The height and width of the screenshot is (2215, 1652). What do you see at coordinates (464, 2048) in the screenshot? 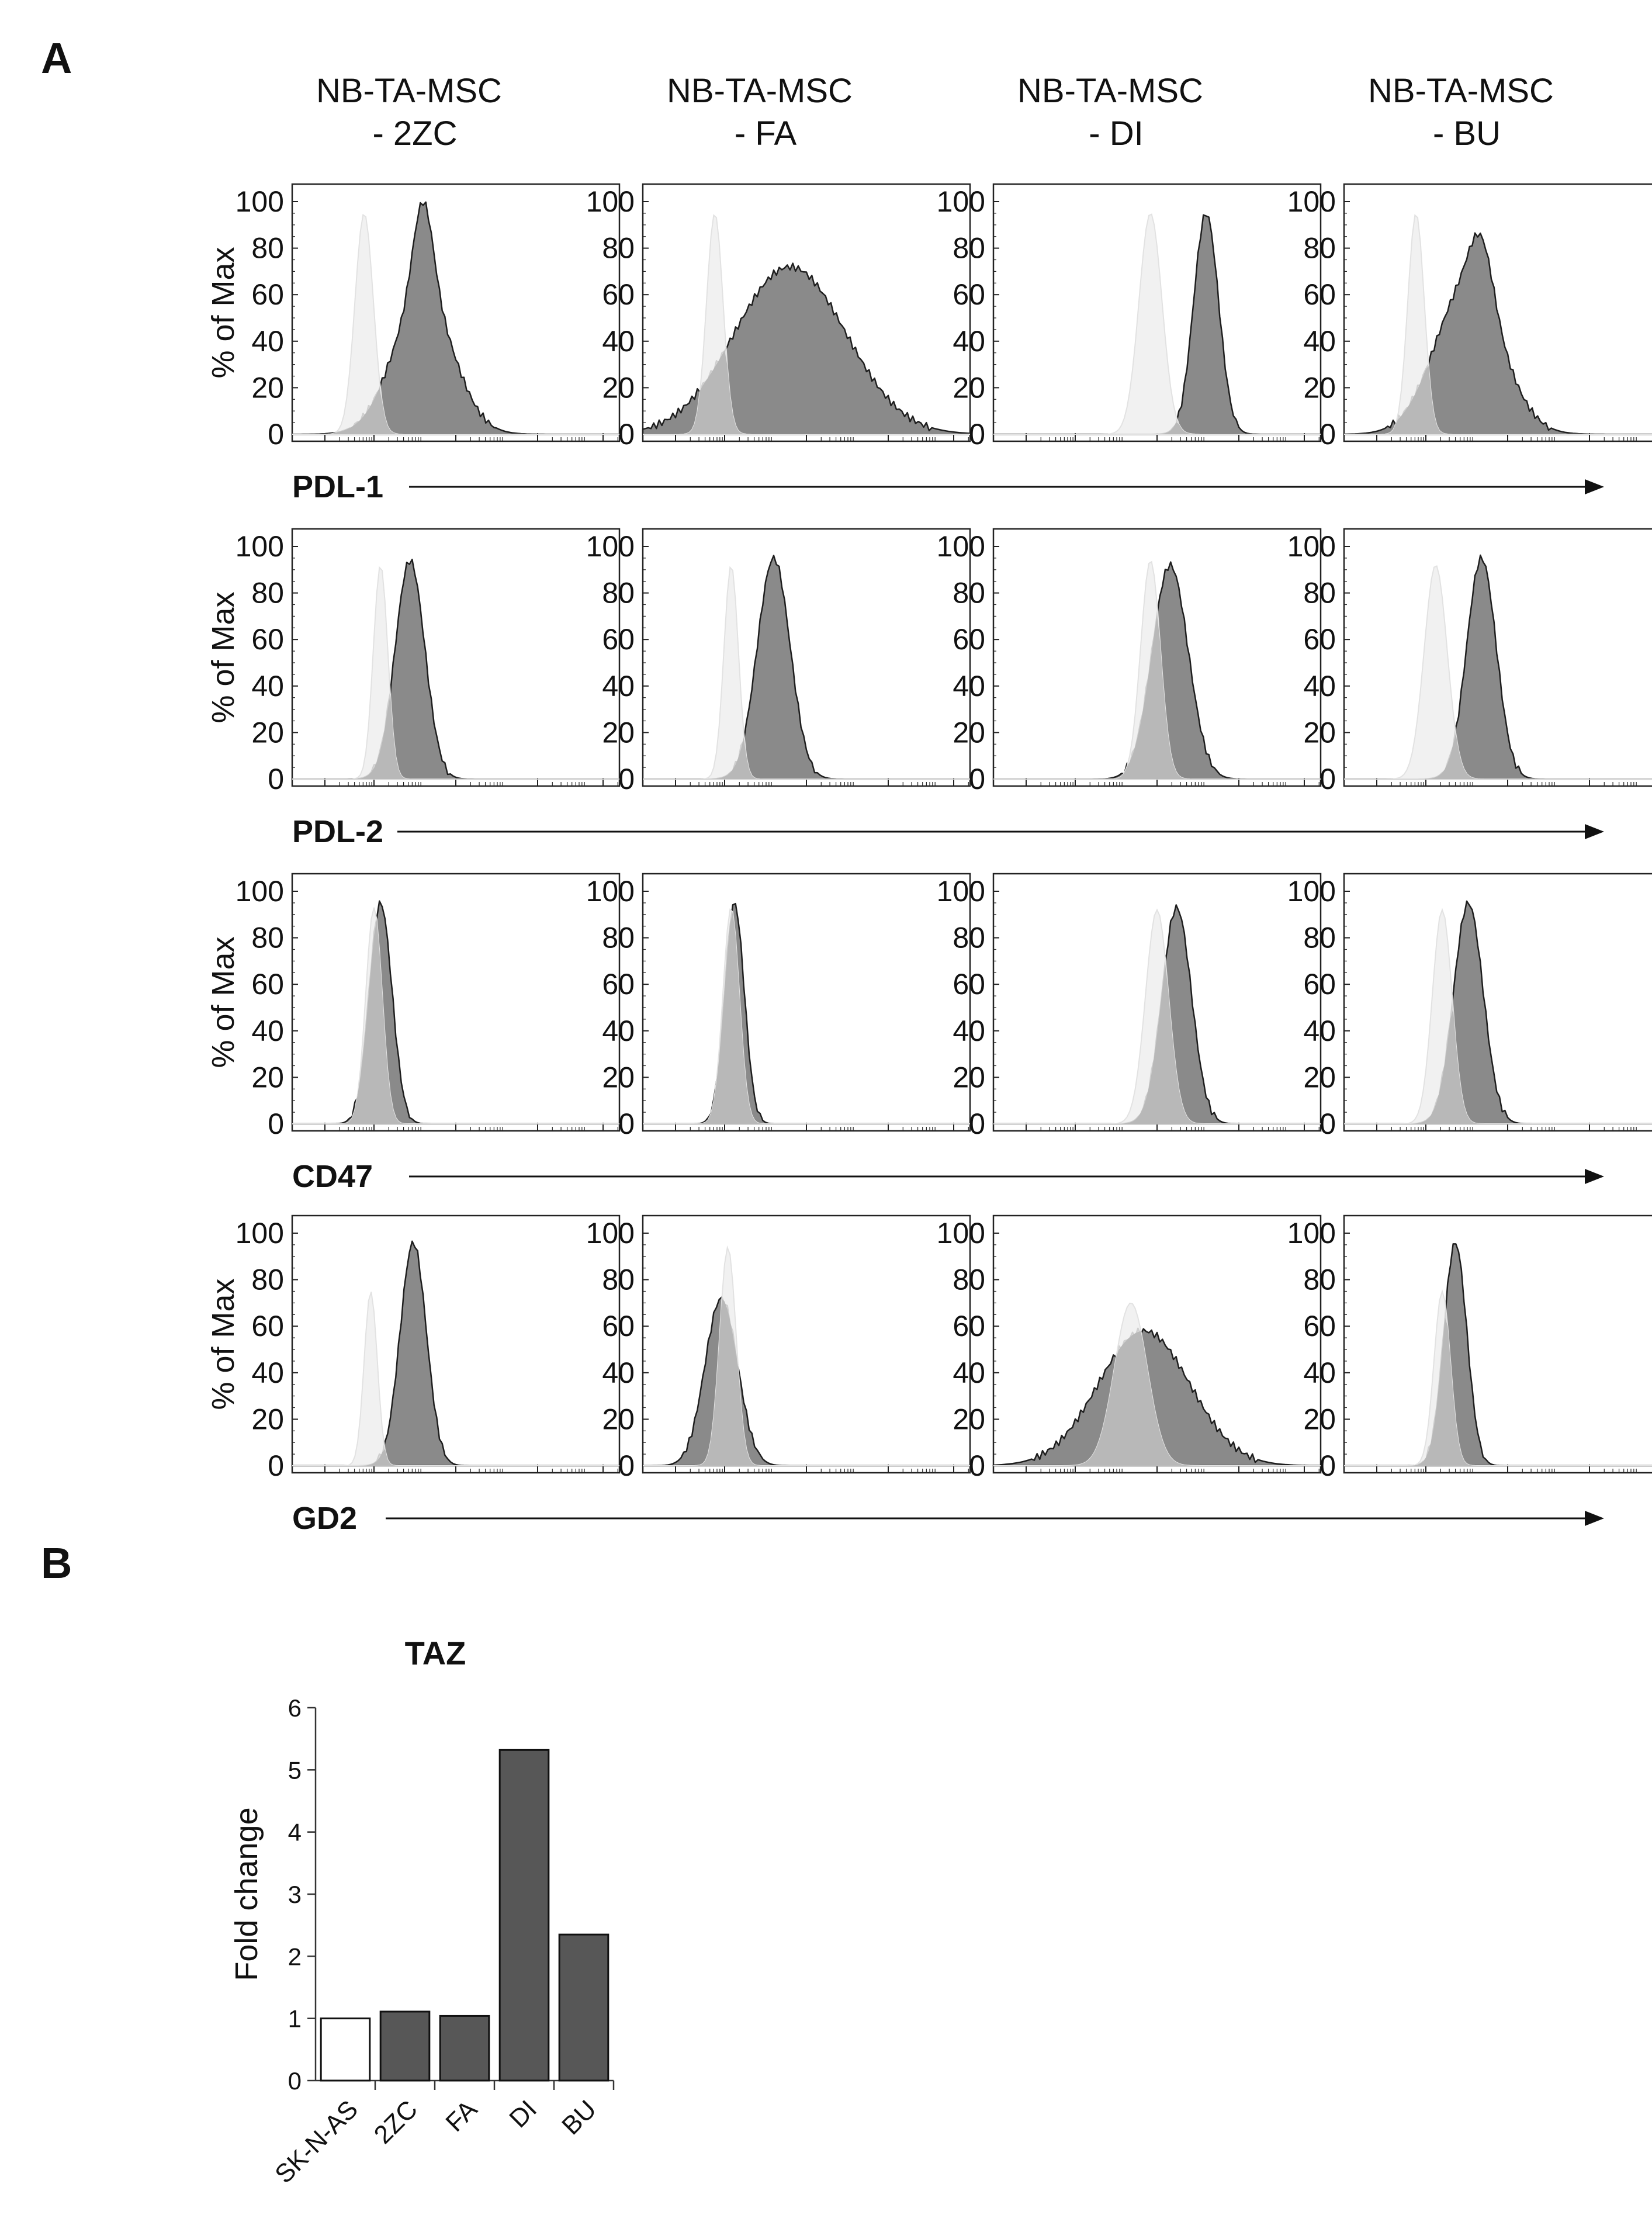
I see `bar-fa` at bounding box center [464, 2048].